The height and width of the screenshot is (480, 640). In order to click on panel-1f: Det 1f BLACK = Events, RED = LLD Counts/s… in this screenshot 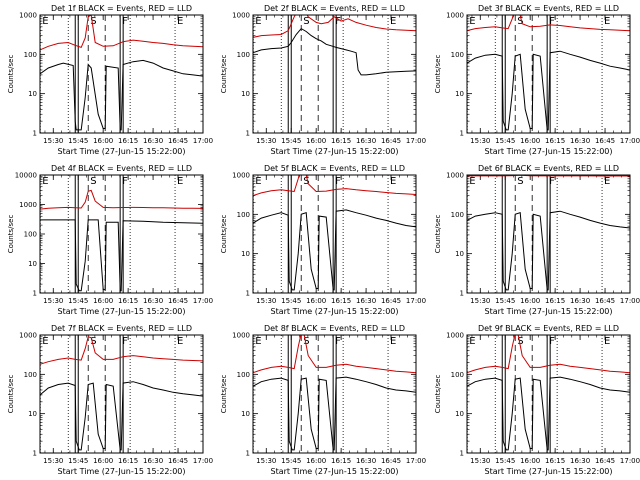, I will do `click(110, 80)`.